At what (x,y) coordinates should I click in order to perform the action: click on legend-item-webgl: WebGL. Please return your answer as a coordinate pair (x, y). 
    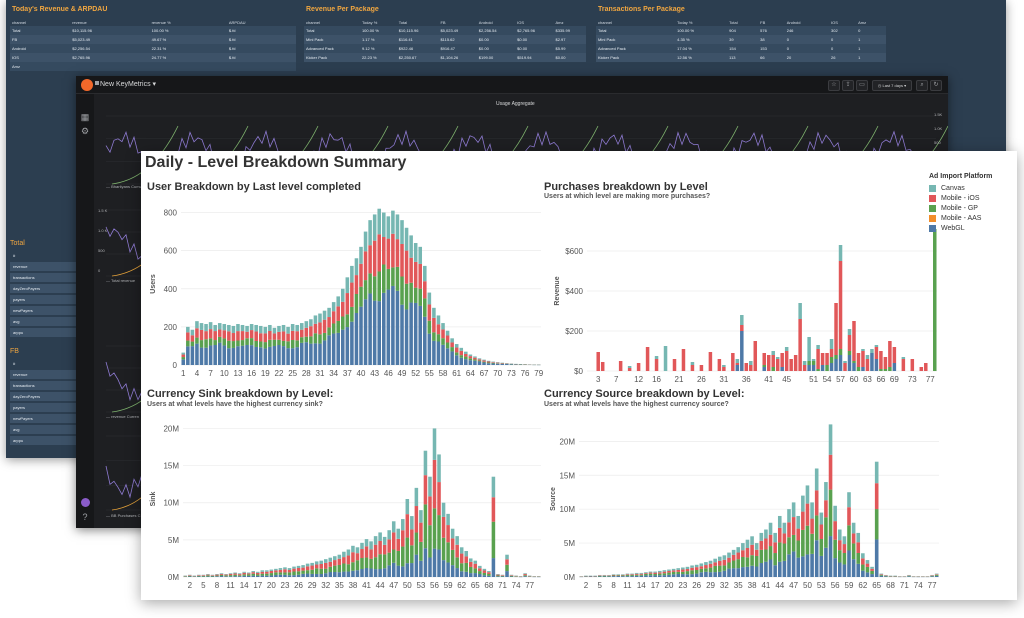
    Looking at the image, I should click on (972, 228).